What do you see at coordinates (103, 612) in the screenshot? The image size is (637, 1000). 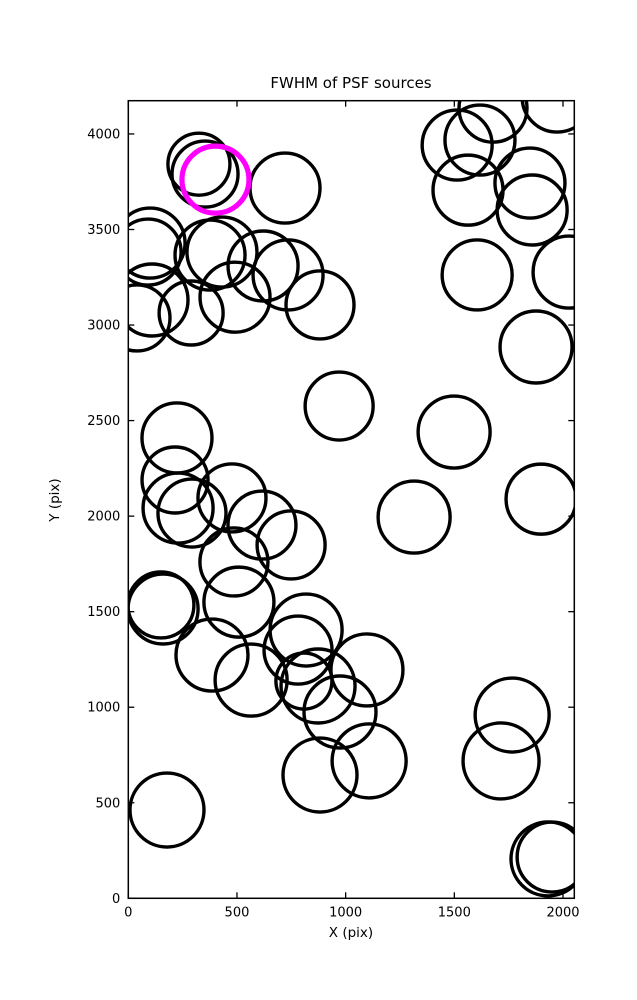 I see `y-tick-label: 1500` at bounding box center [103, 612].